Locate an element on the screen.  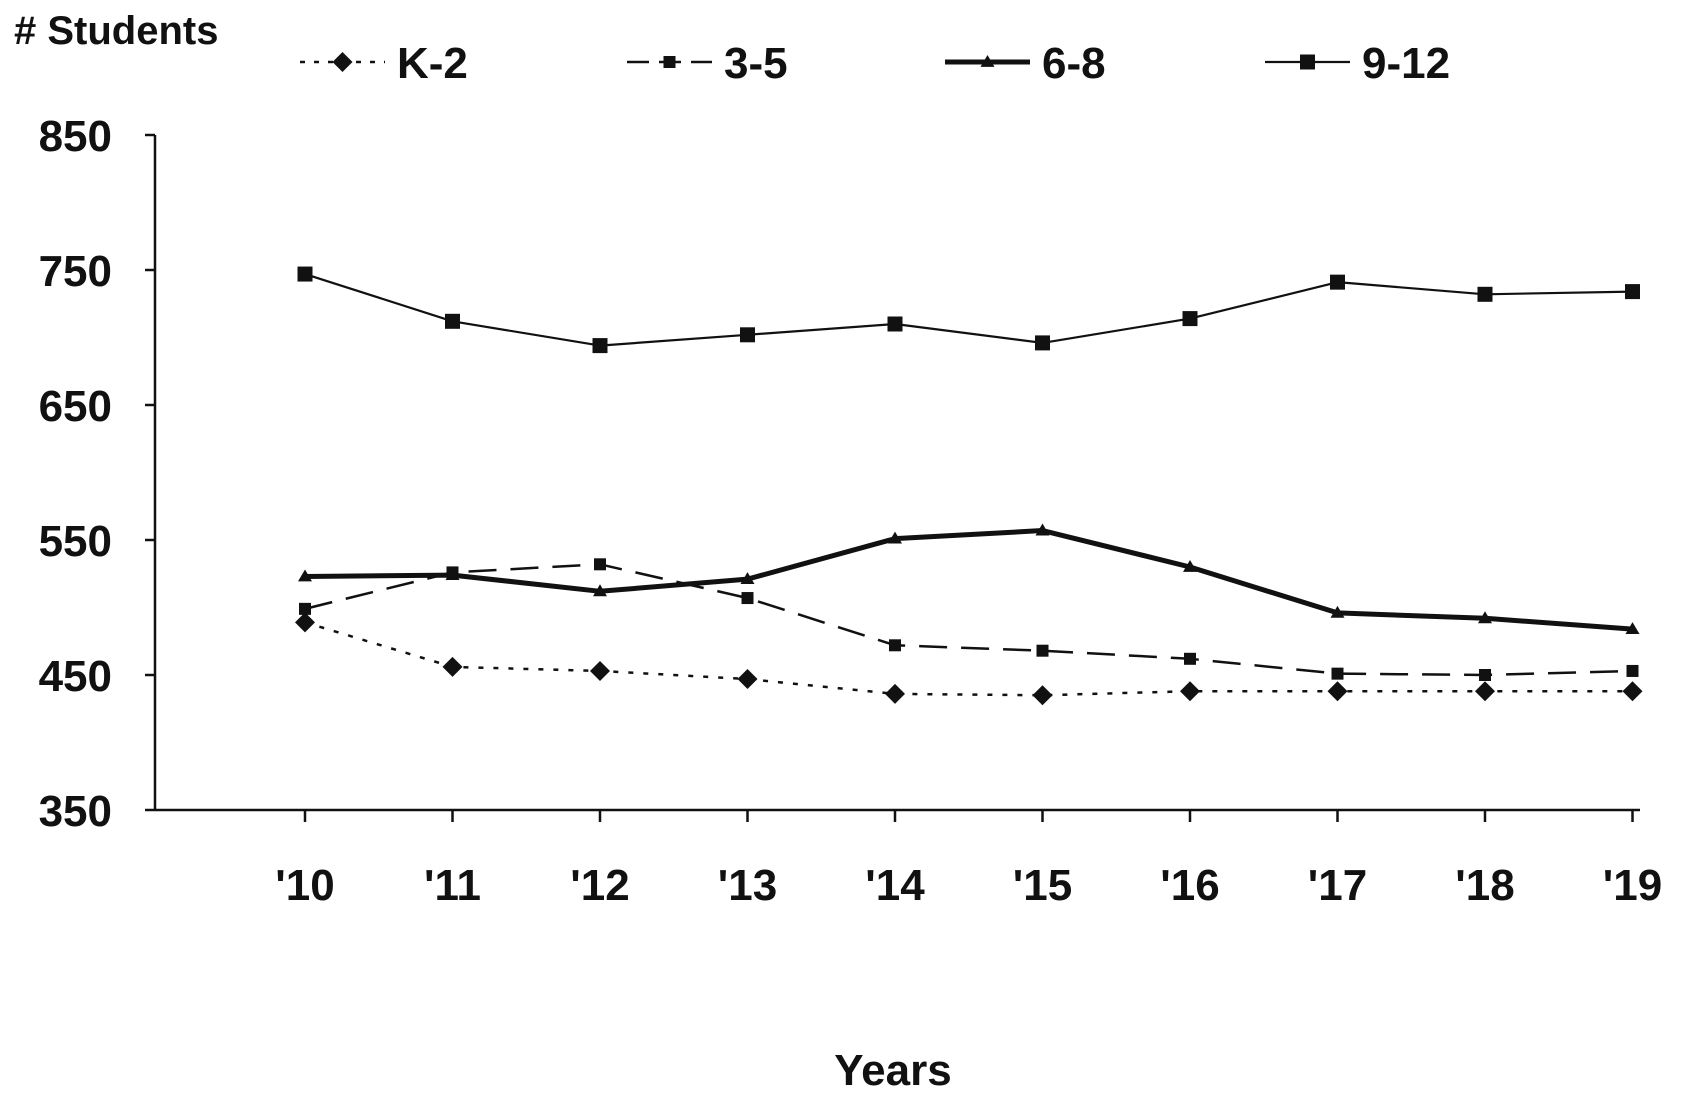
x-tick-label: '18 is located at coordinates (1484, 885).